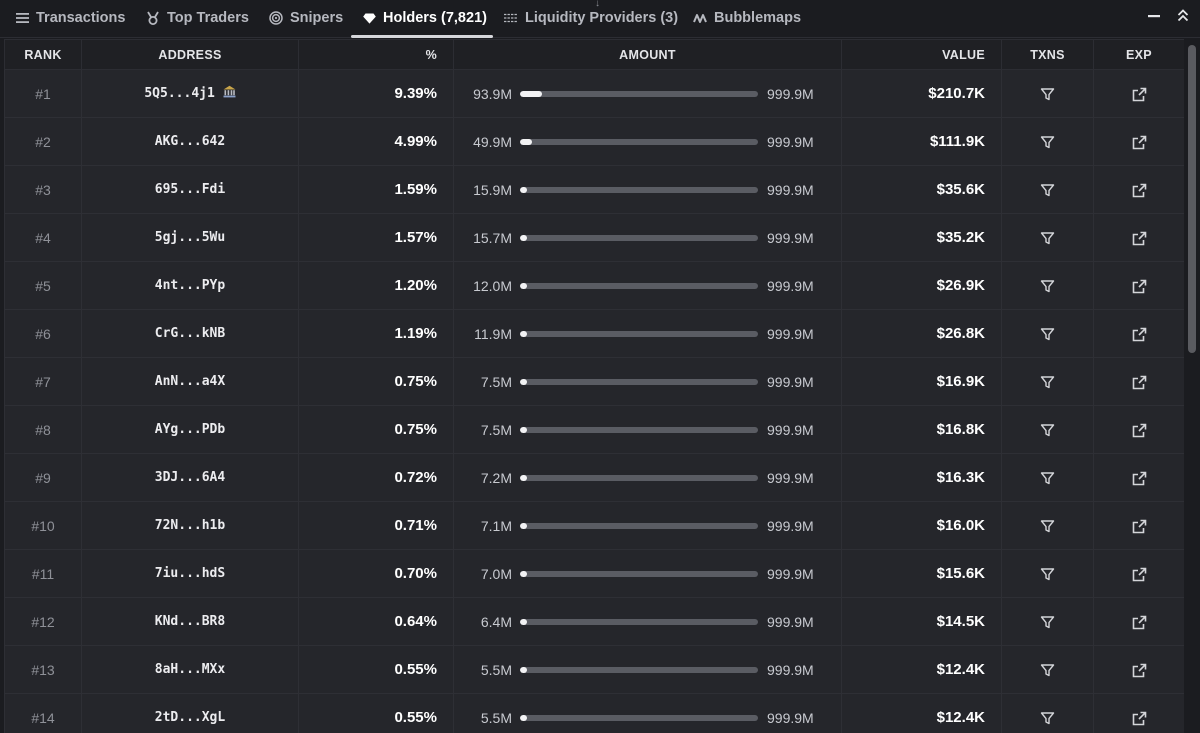  What do you see at coordinates (1154, 18) in the screenshot?
I see `minimize-button` at bounding box center [1154, 18].